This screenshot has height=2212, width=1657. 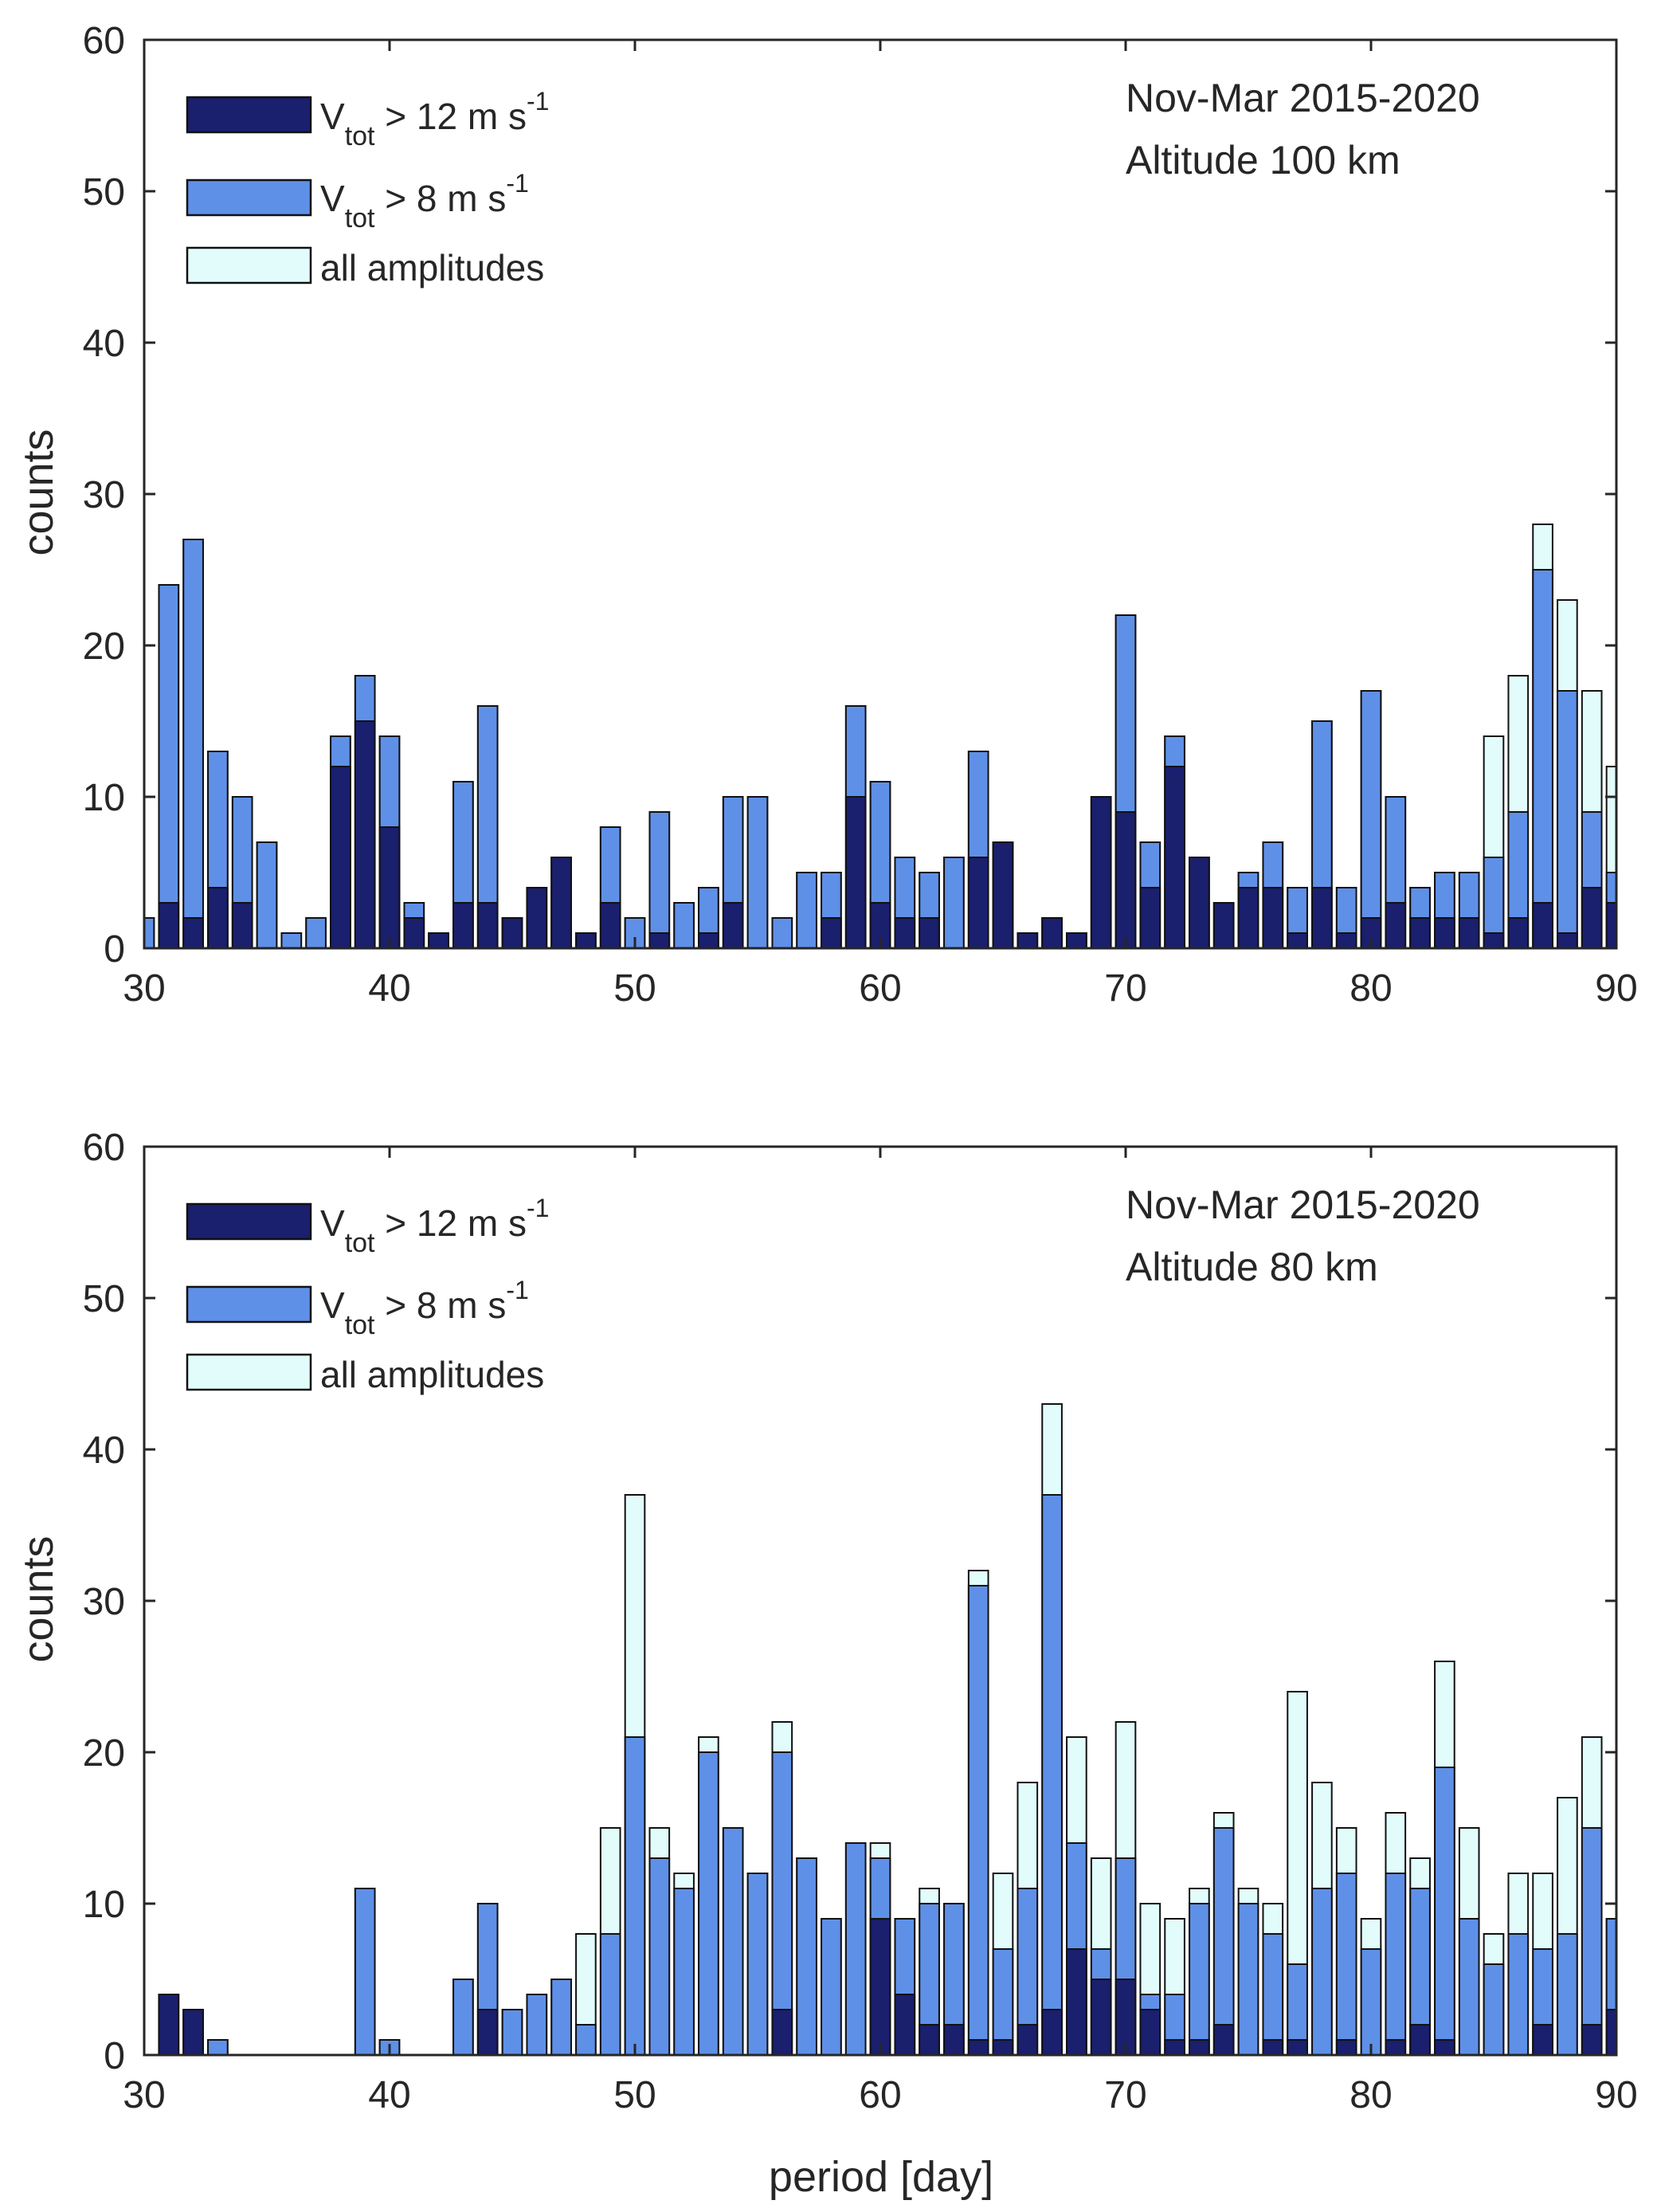 What do you see at coordinates (634, 989) in the screenshot?
I see `top-xtick-label-50: 50` at bounding box center [634, 989].